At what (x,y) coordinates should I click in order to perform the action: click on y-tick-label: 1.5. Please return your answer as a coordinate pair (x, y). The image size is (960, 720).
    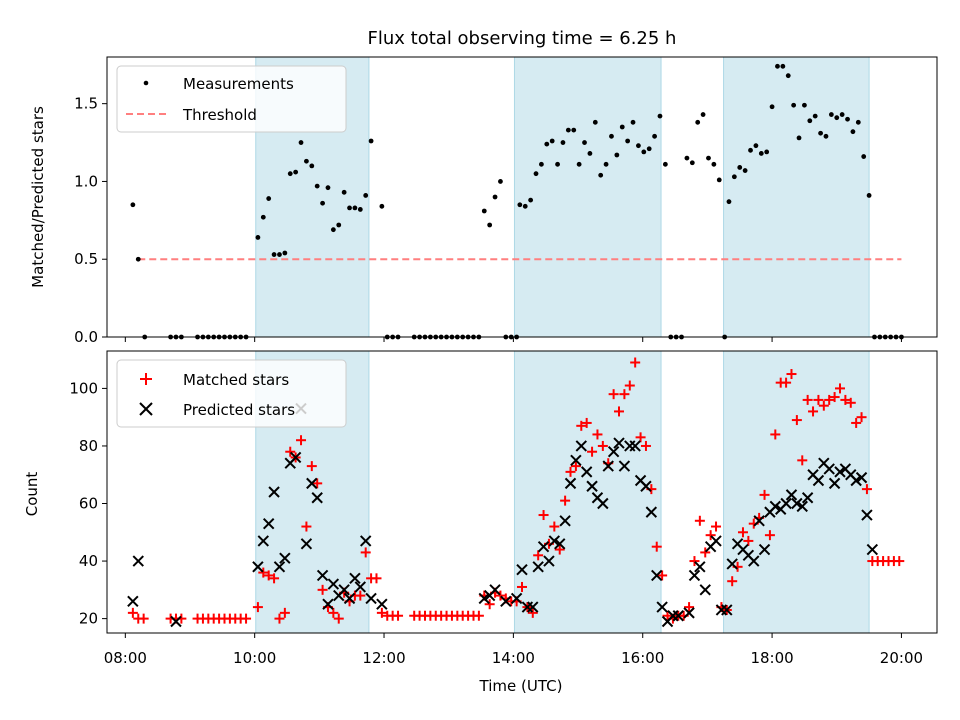
    Looking at the image, I should click on (86, 104).